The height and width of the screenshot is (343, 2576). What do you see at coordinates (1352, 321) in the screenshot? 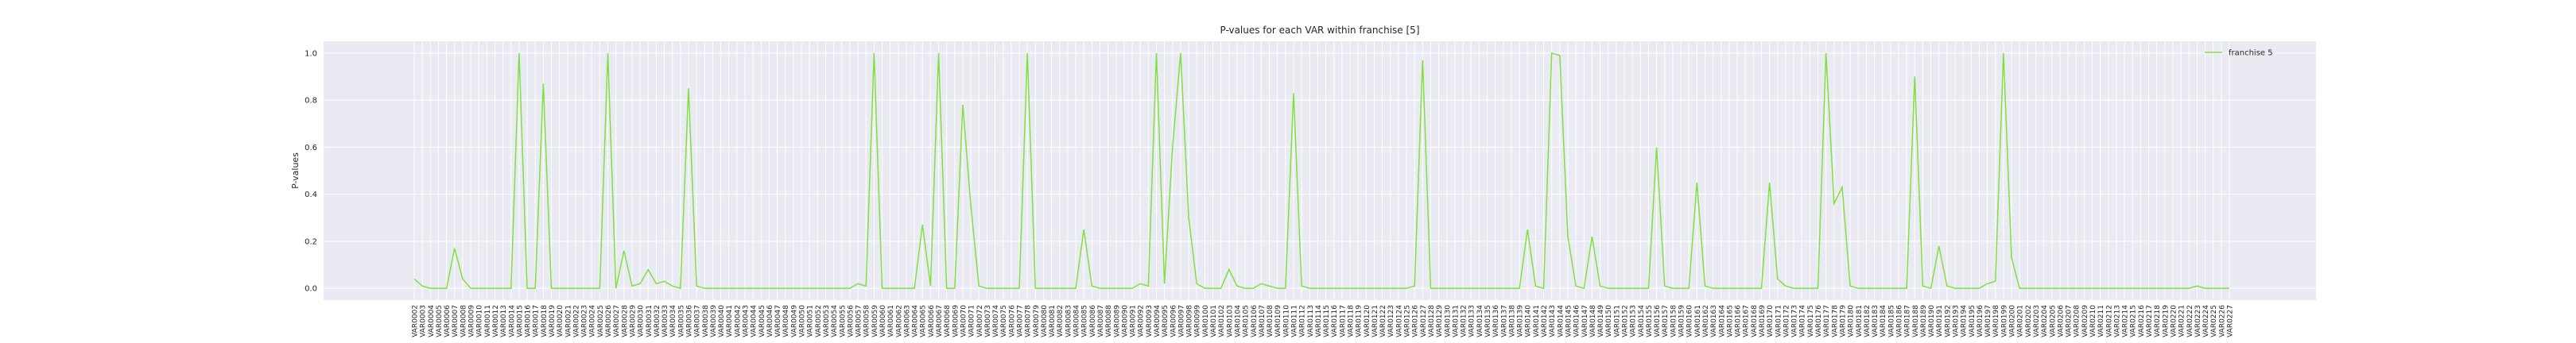
I see `x-tick-label: VAR0118` at bounding box center [1352, 321].